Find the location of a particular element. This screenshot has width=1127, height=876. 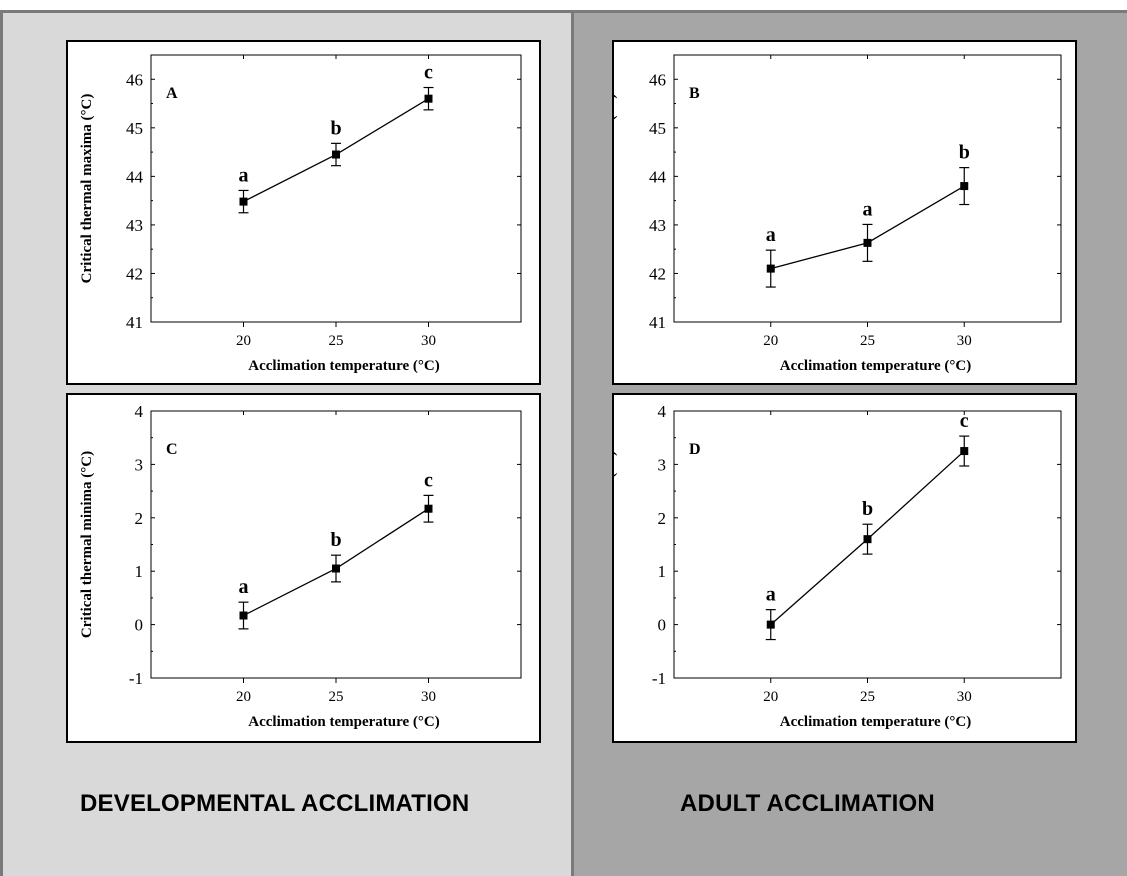

panel-letter: C is located at coordinates (172, 449).